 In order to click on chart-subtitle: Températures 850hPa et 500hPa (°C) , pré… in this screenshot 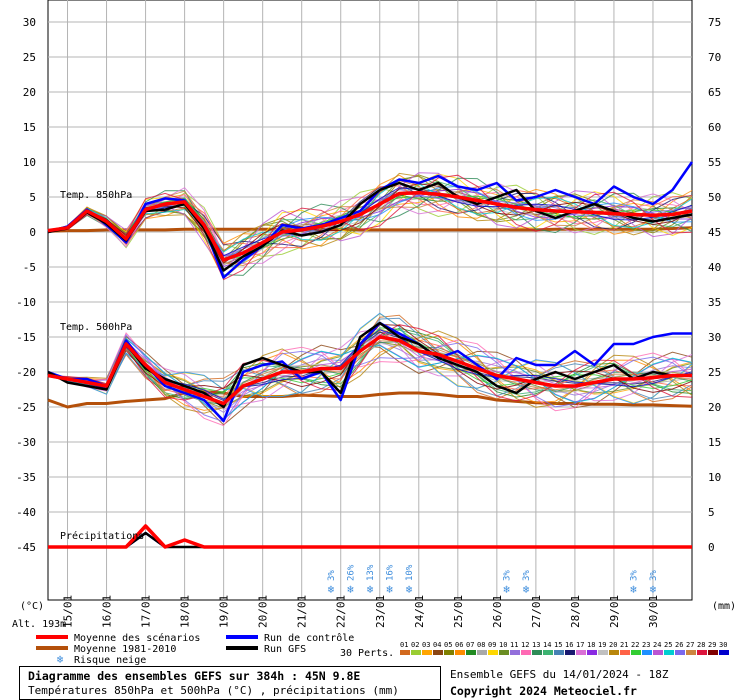, I will do `click(213, 690)`.